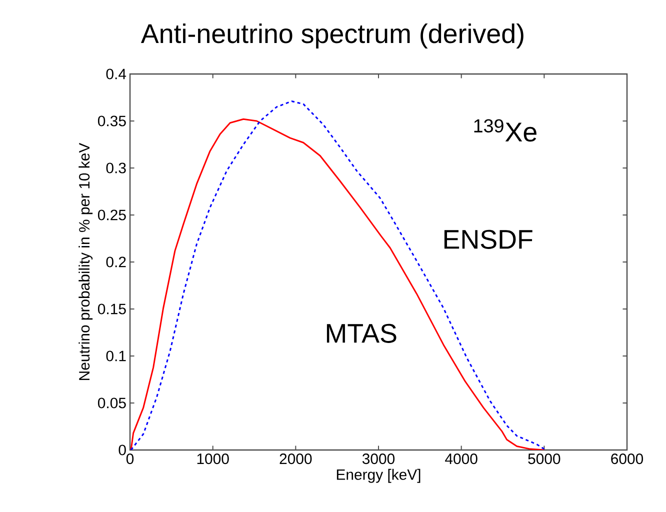 The width and height of the screenshot is (666, 512). What do you see at coordinates (122, 450) in the screenshot?
I see `y-tick-label: 0` at bounding box center [122, 450].